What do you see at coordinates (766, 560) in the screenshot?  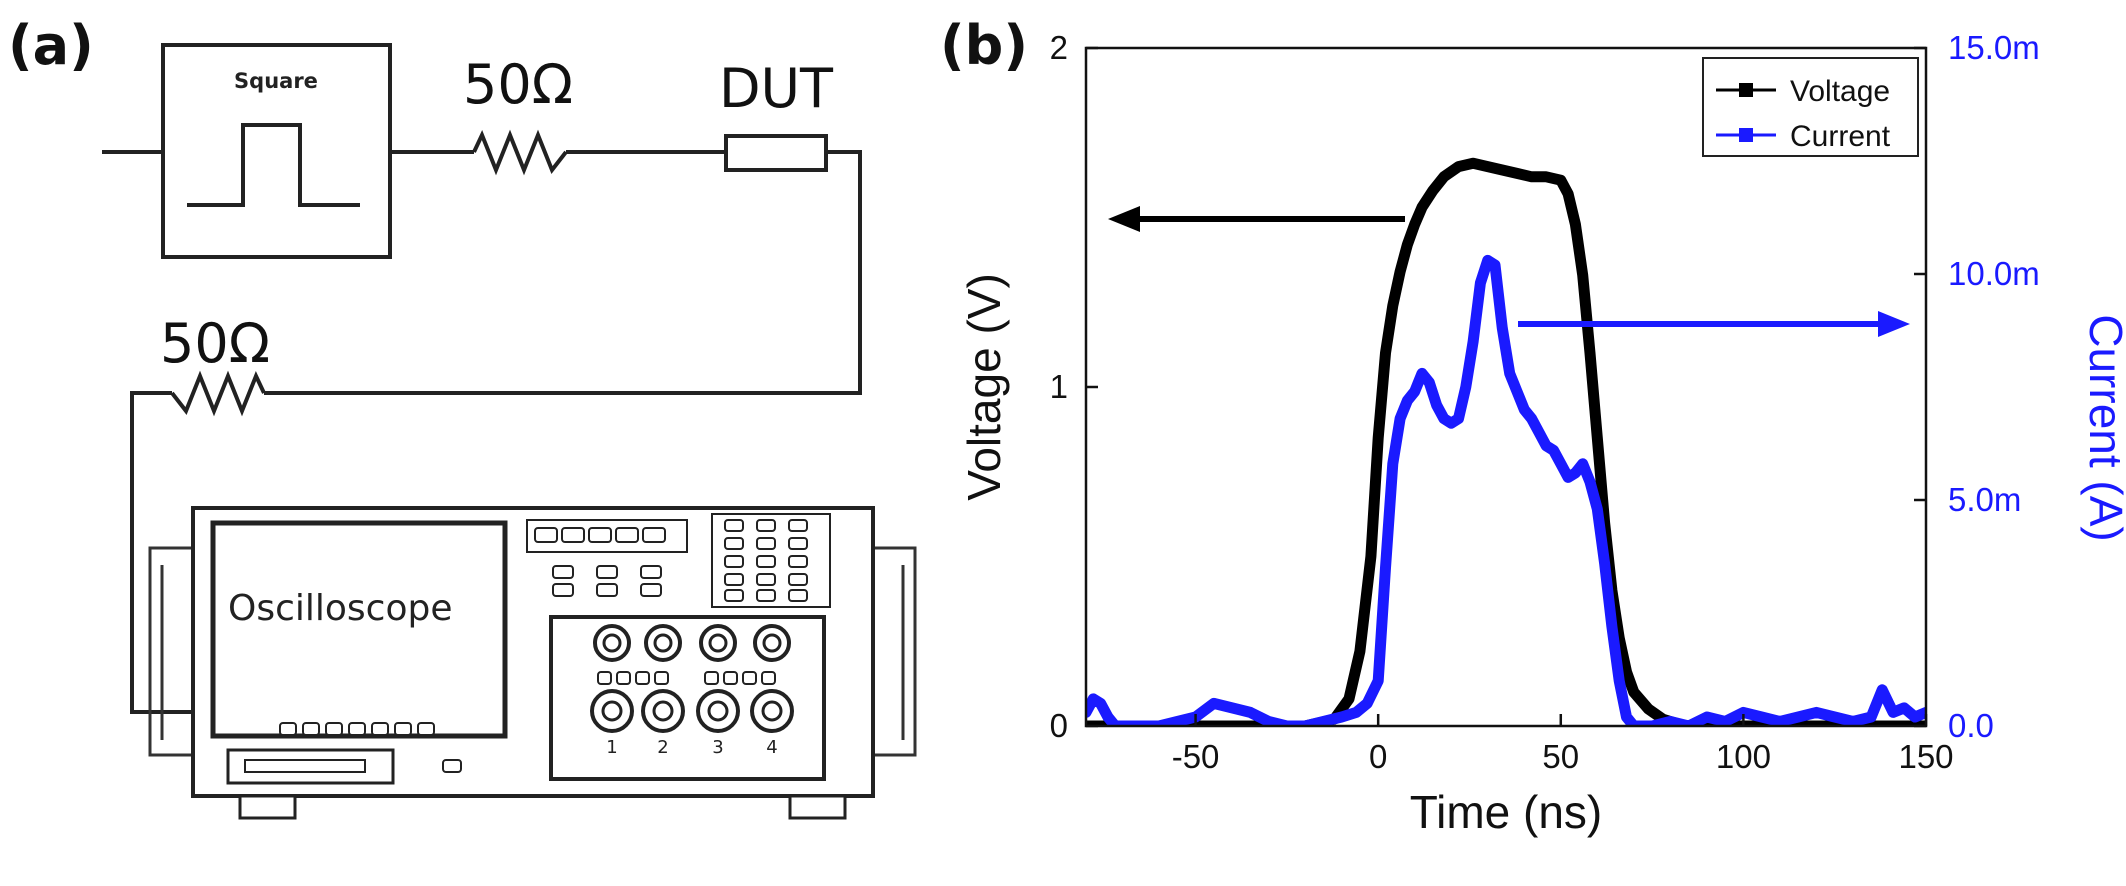 I see `keypad-buttons` at bounding box center [766, 560].